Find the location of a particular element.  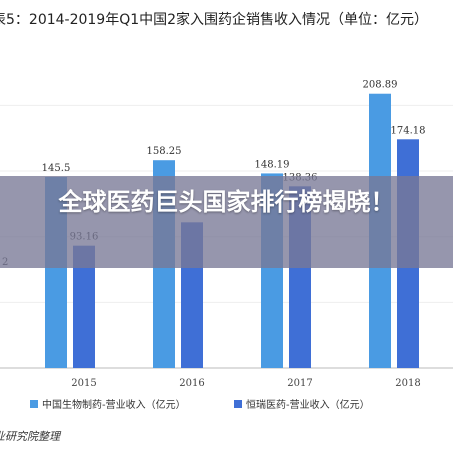

data-label: 158.25 is located at coordinates (164, 151).